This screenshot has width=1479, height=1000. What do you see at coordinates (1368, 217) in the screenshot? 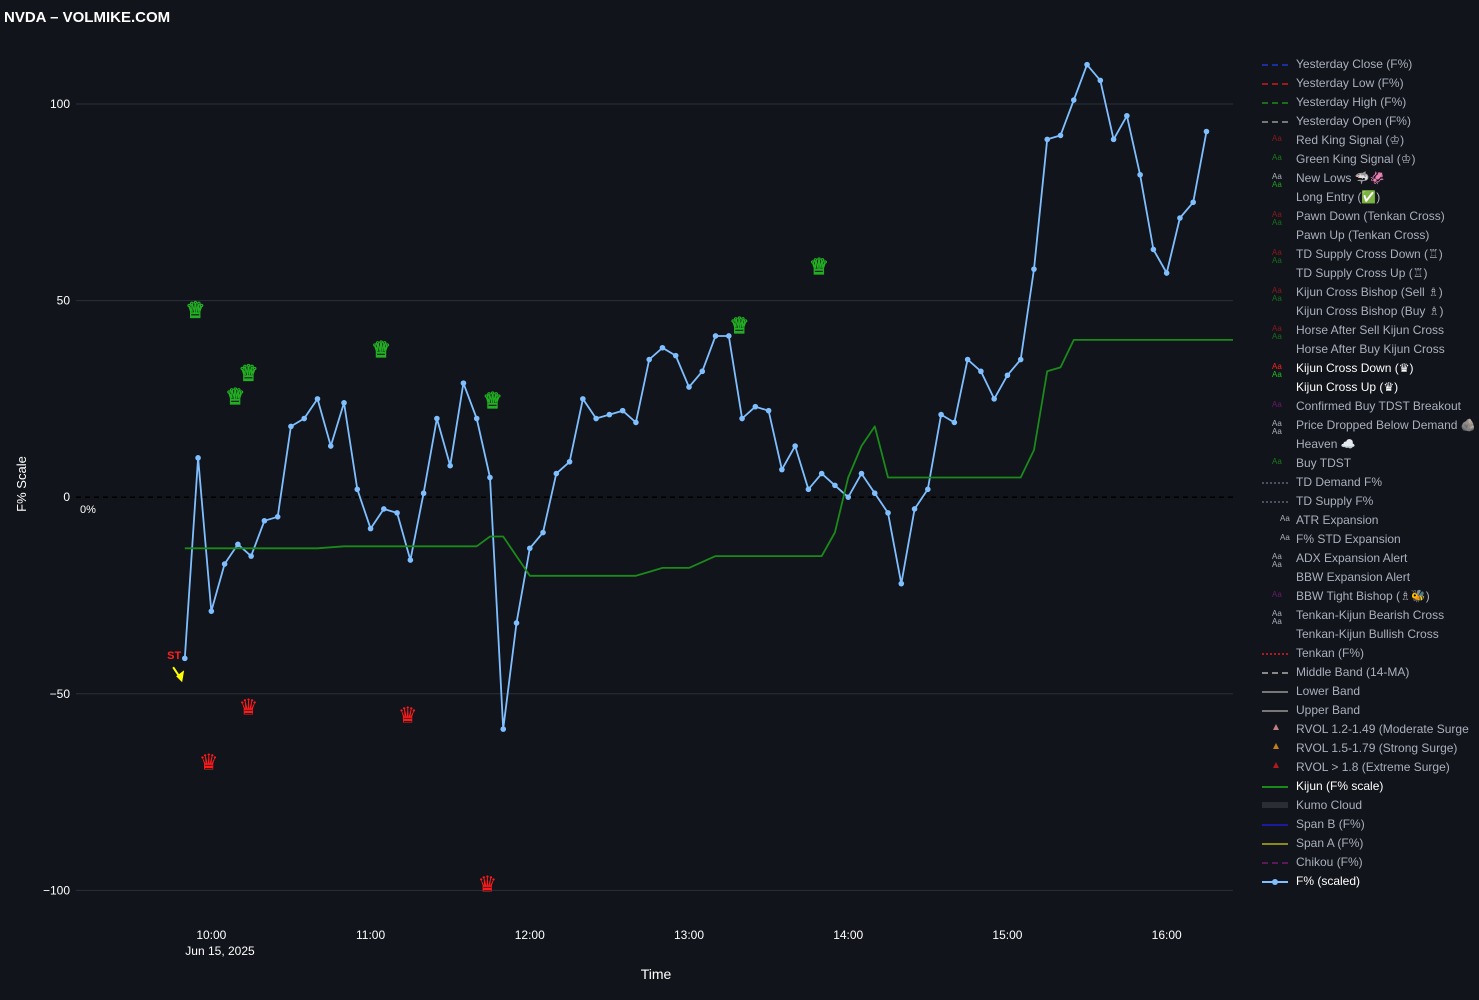
I see `legend-item: Aa Aa Pawn Down (Tenkan Cross)` at bounding box center [1368, 217].